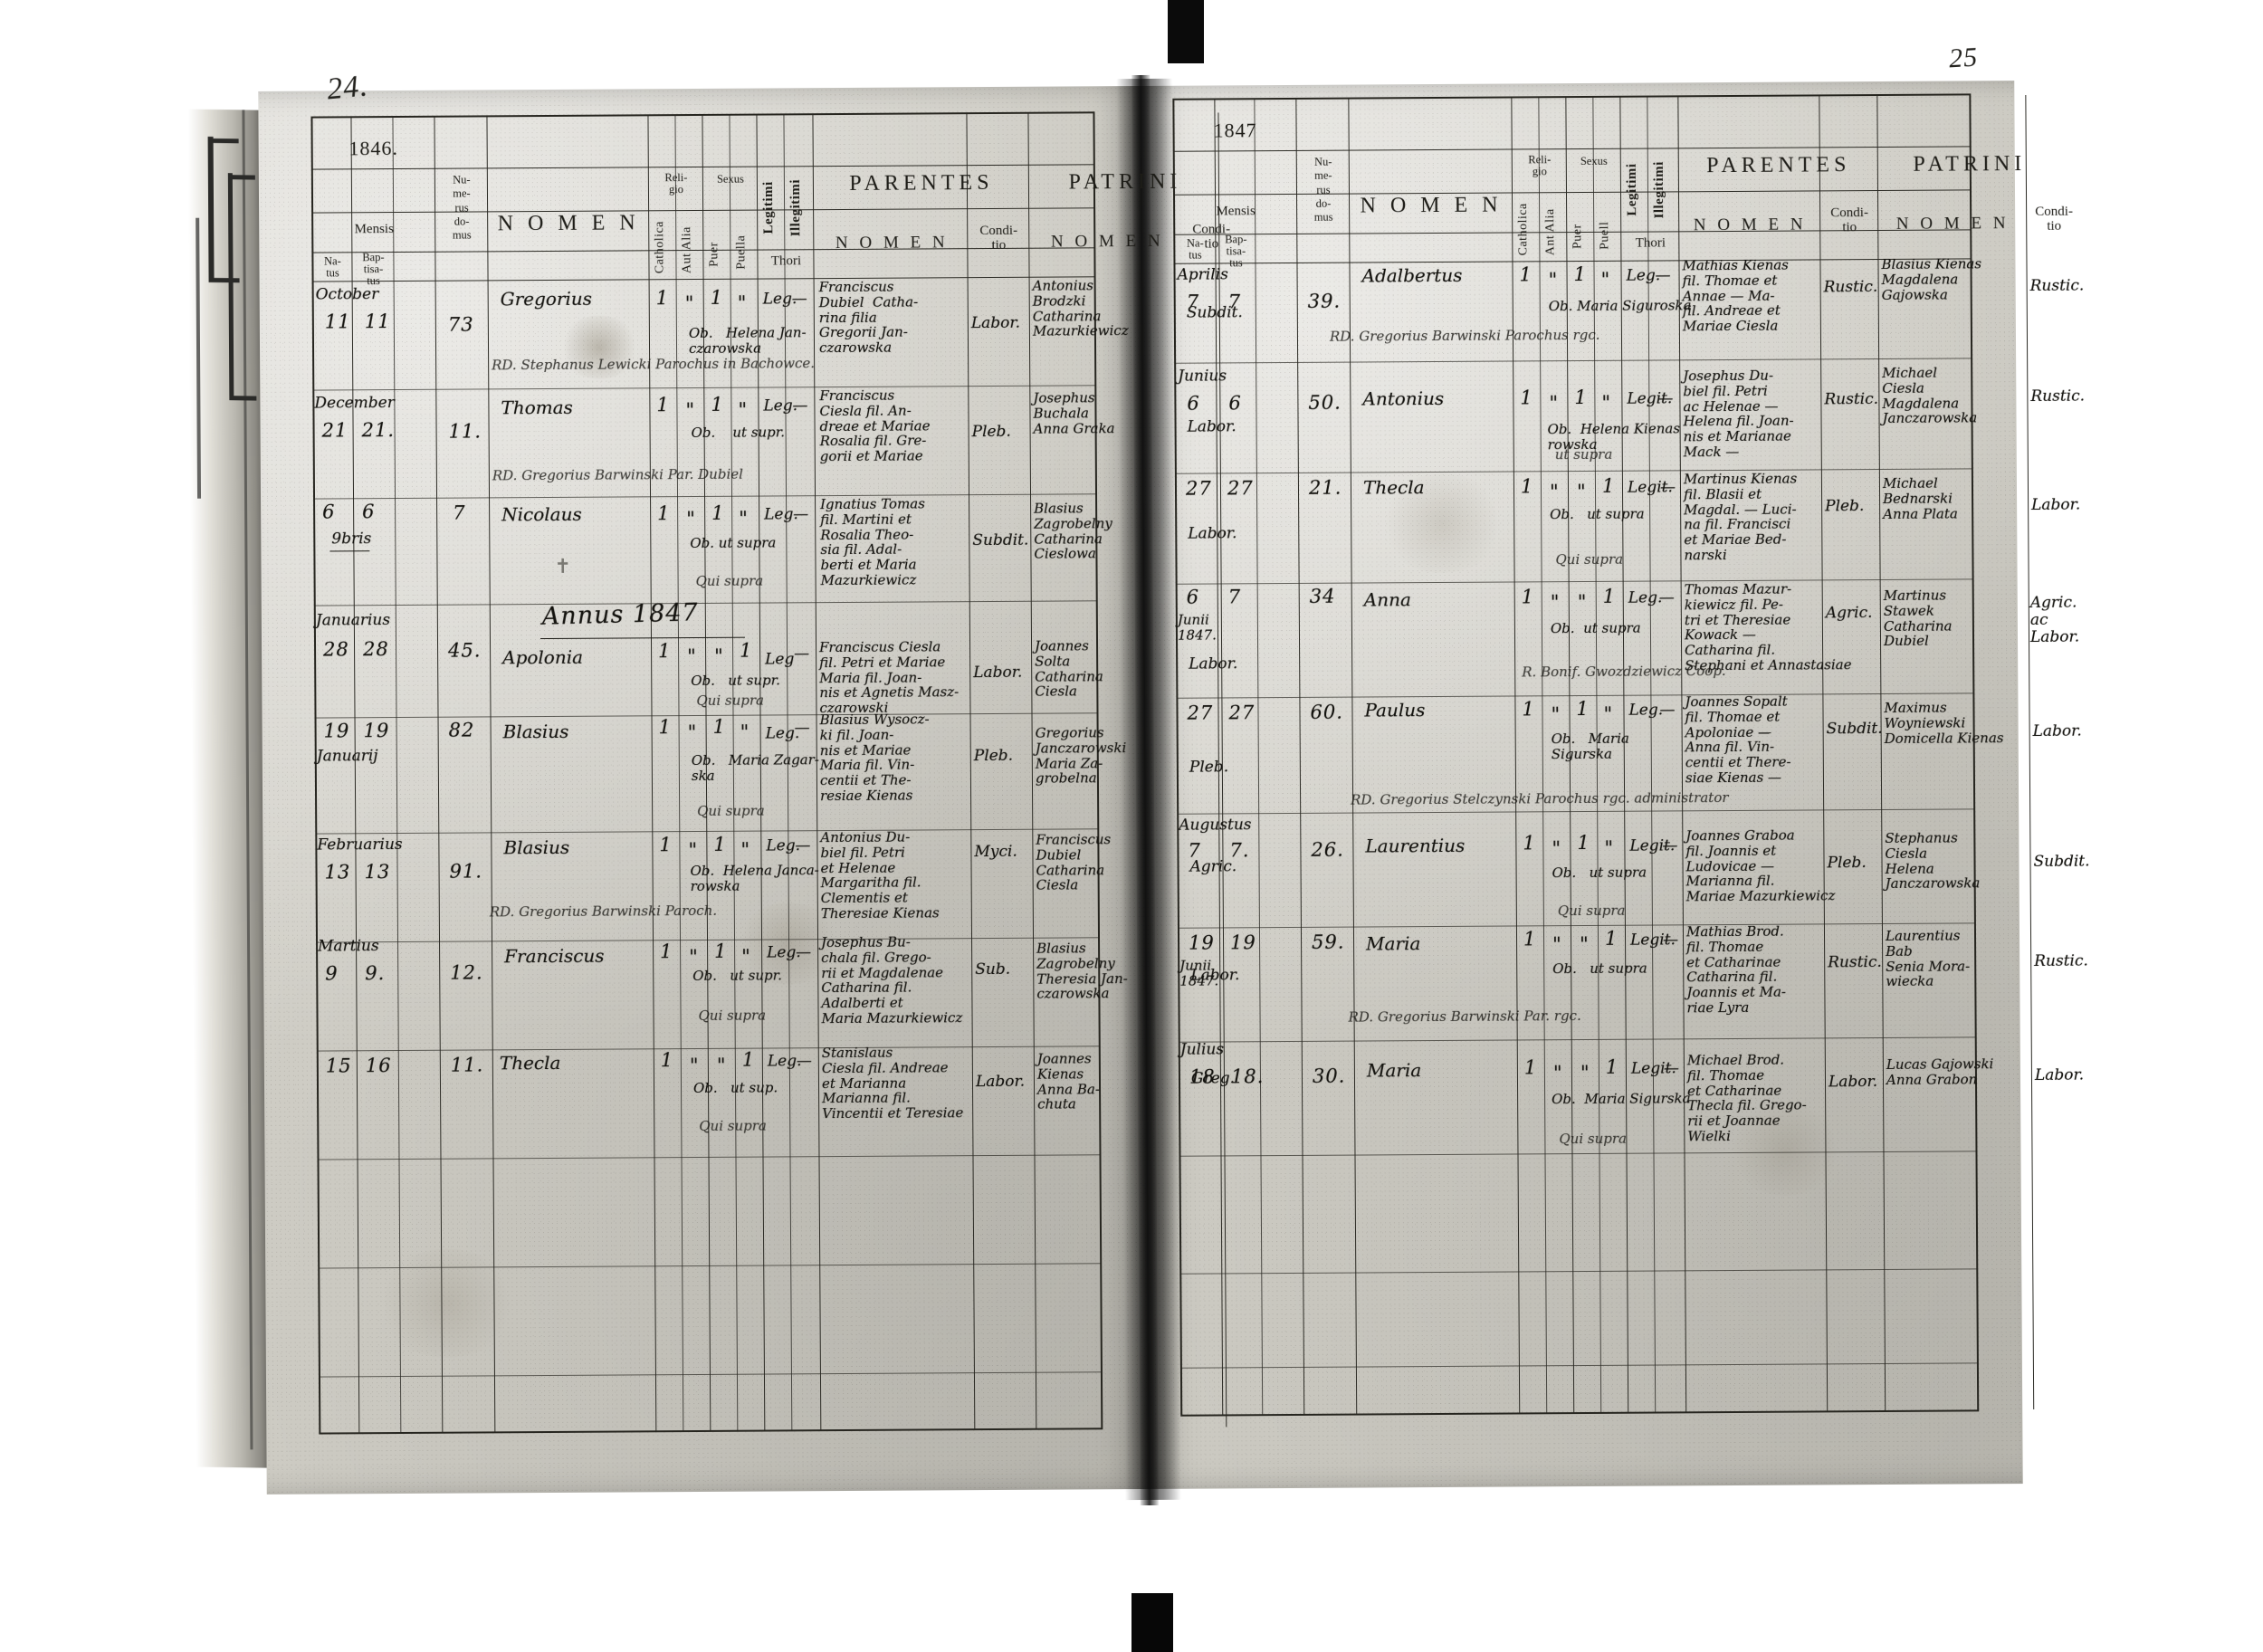  I want to click on cell-natus: 13, so click(337, 872).